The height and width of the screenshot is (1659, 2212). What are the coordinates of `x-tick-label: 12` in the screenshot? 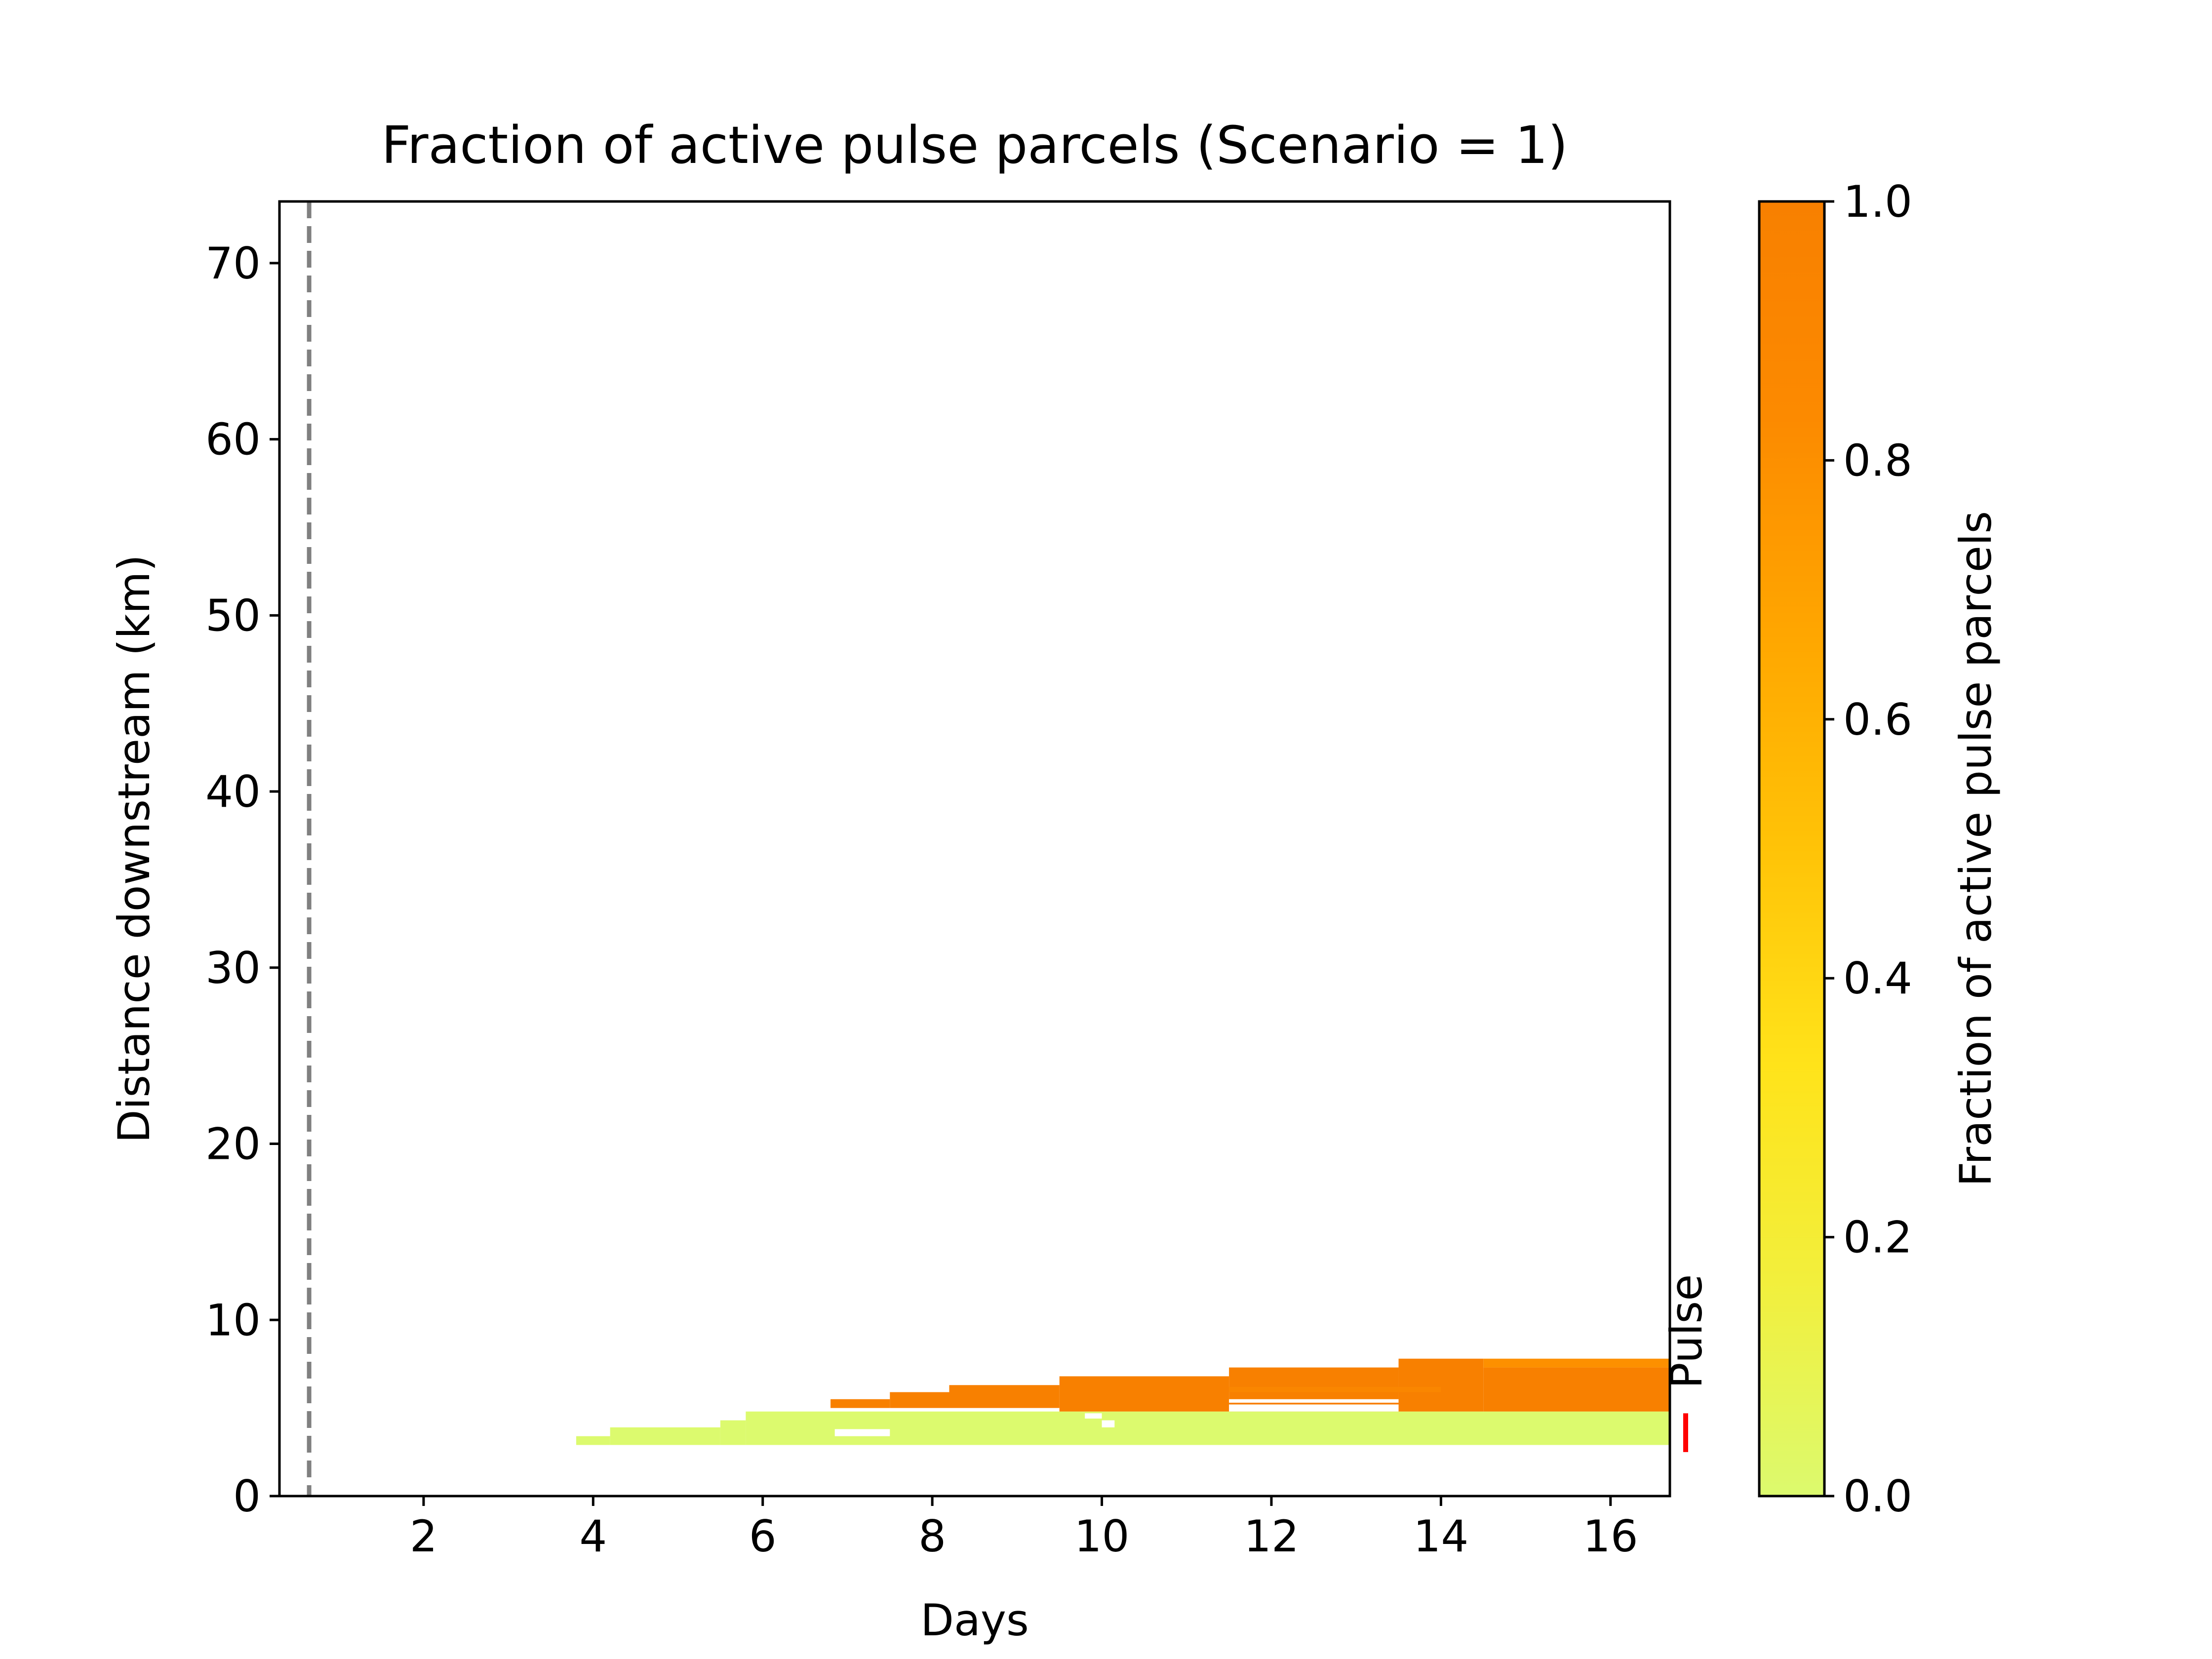 It's located at (1271, 1537).